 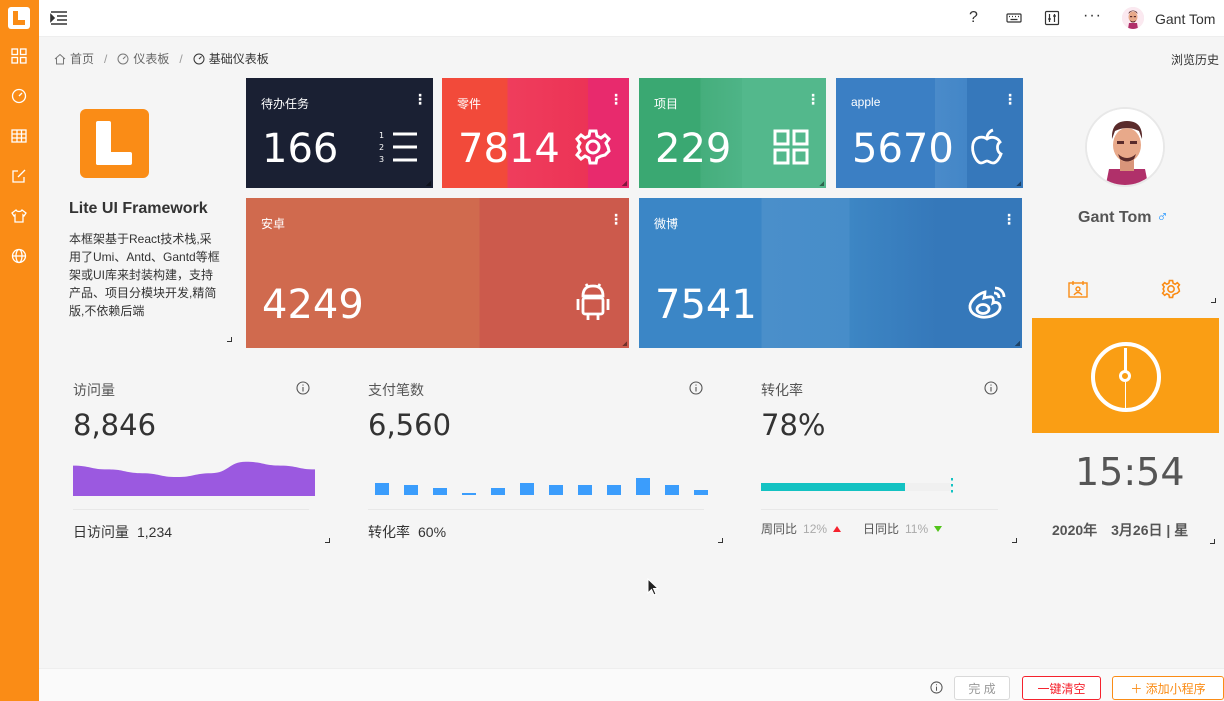 What do you see at coordinates (114, 143) in the screenshot?
I see `framework-logo` at bounding box center [114, 143].